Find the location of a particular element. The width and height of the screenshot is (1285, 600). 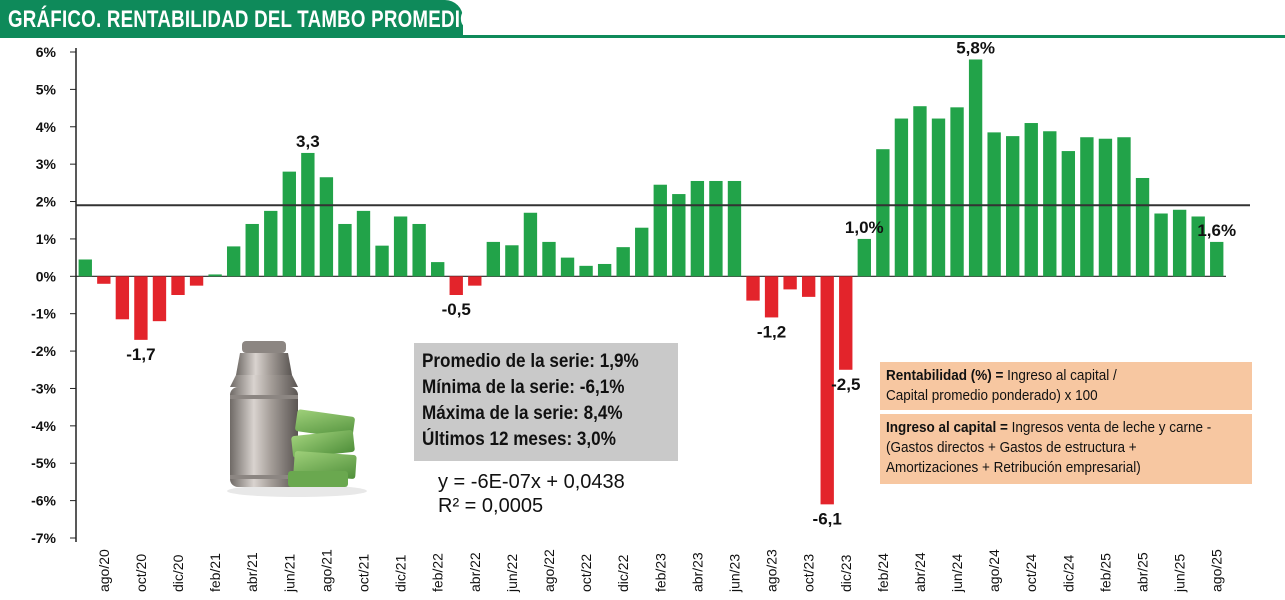

data-label: 1,0% is located at coordinates (864, 227).